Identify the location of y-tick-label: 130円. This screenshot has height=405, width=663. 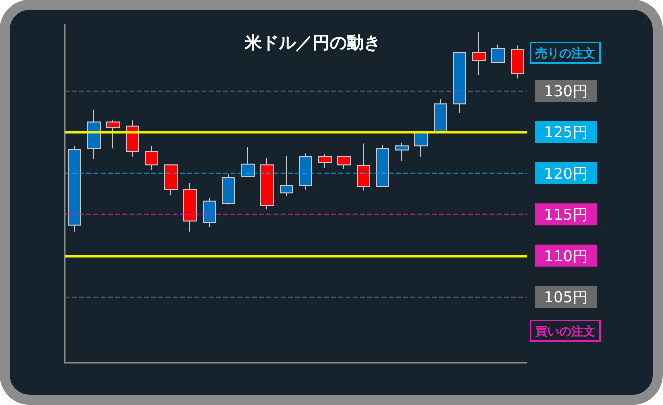
(566, 91).